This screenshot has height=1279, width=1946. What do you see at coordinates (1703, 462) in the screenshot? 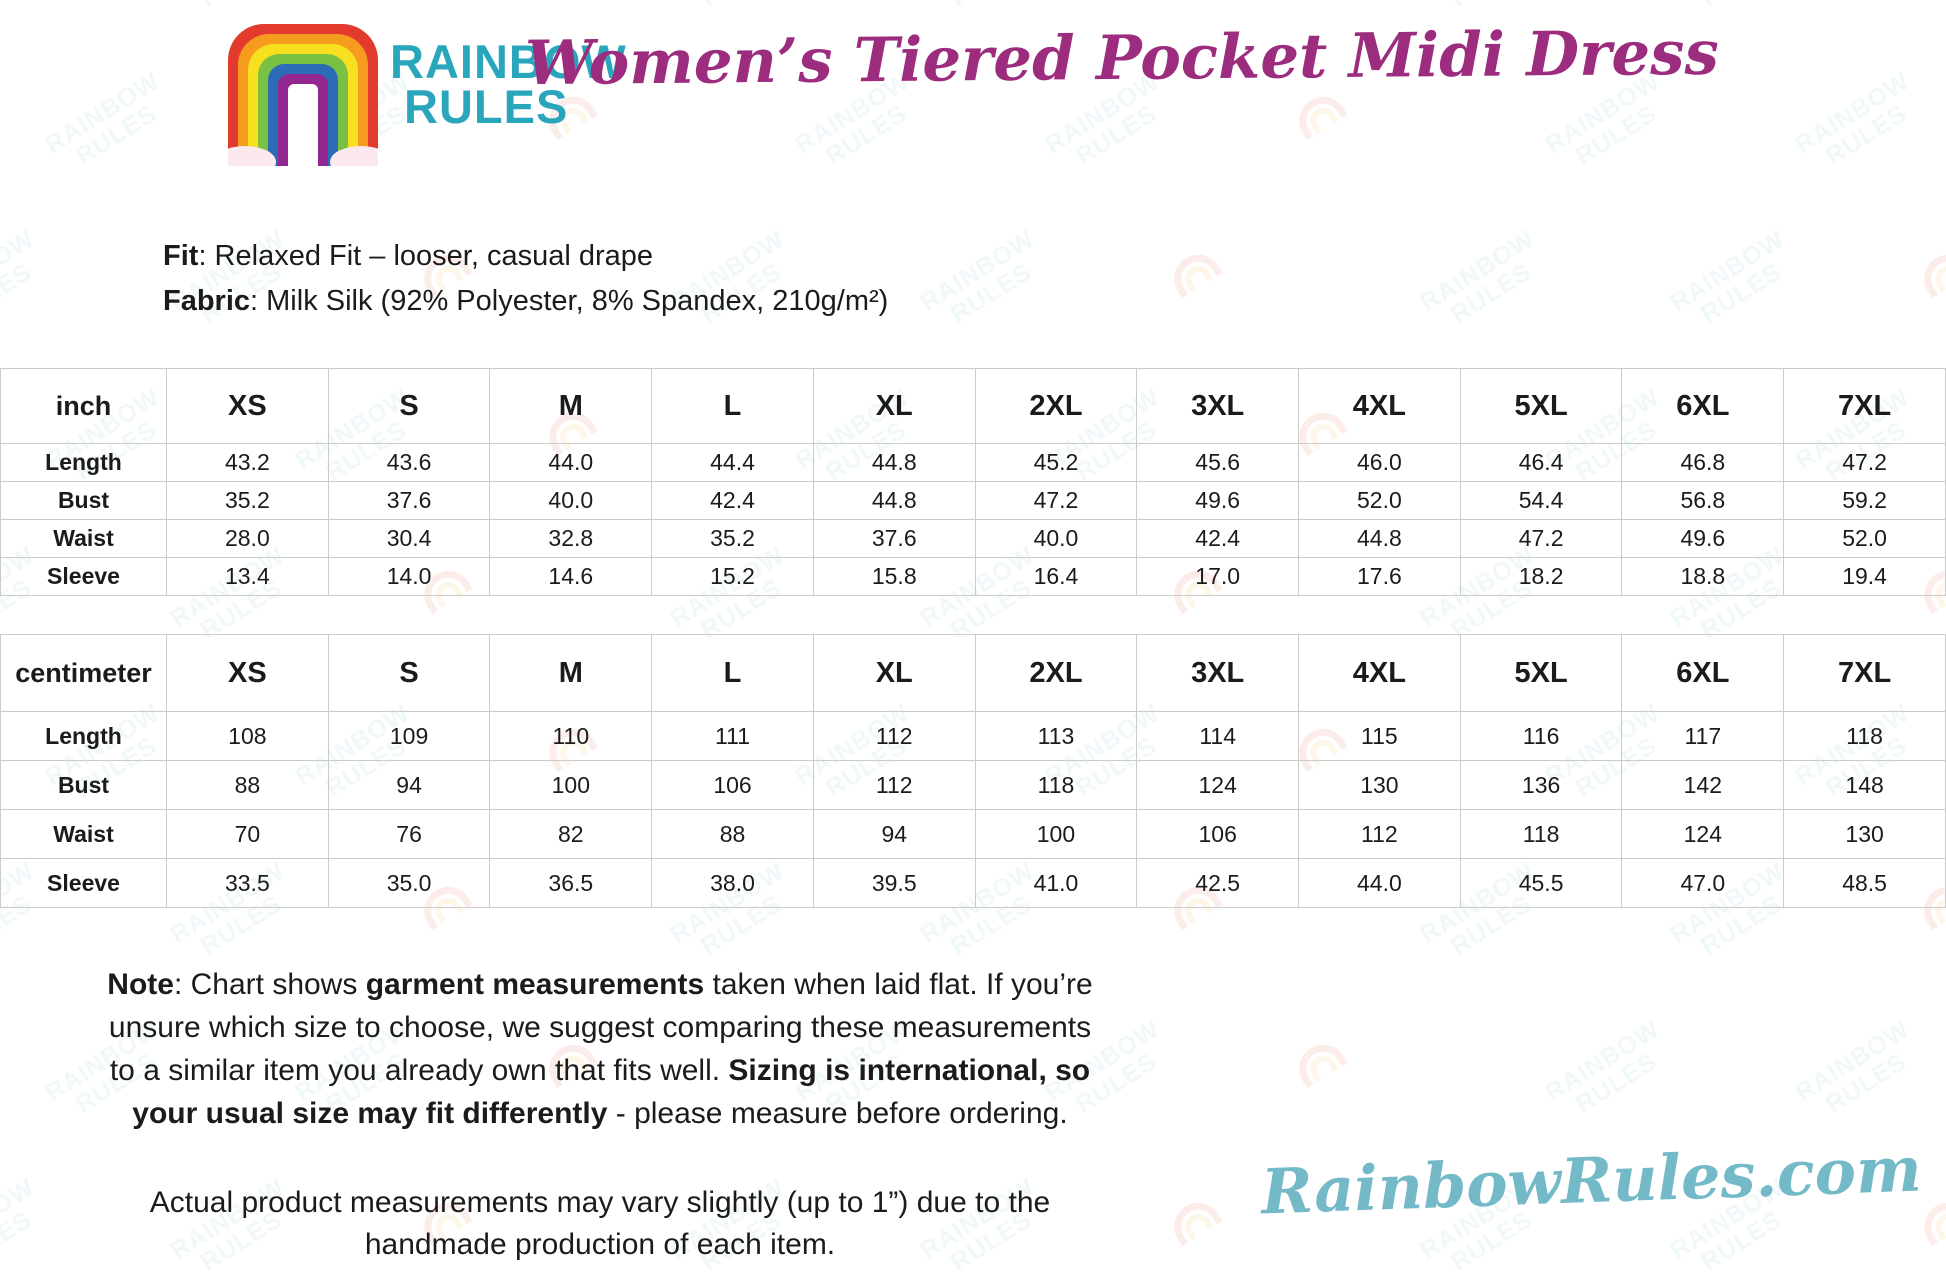
I see `measurement-value: 46.8` at bounding box center [1703, 462].